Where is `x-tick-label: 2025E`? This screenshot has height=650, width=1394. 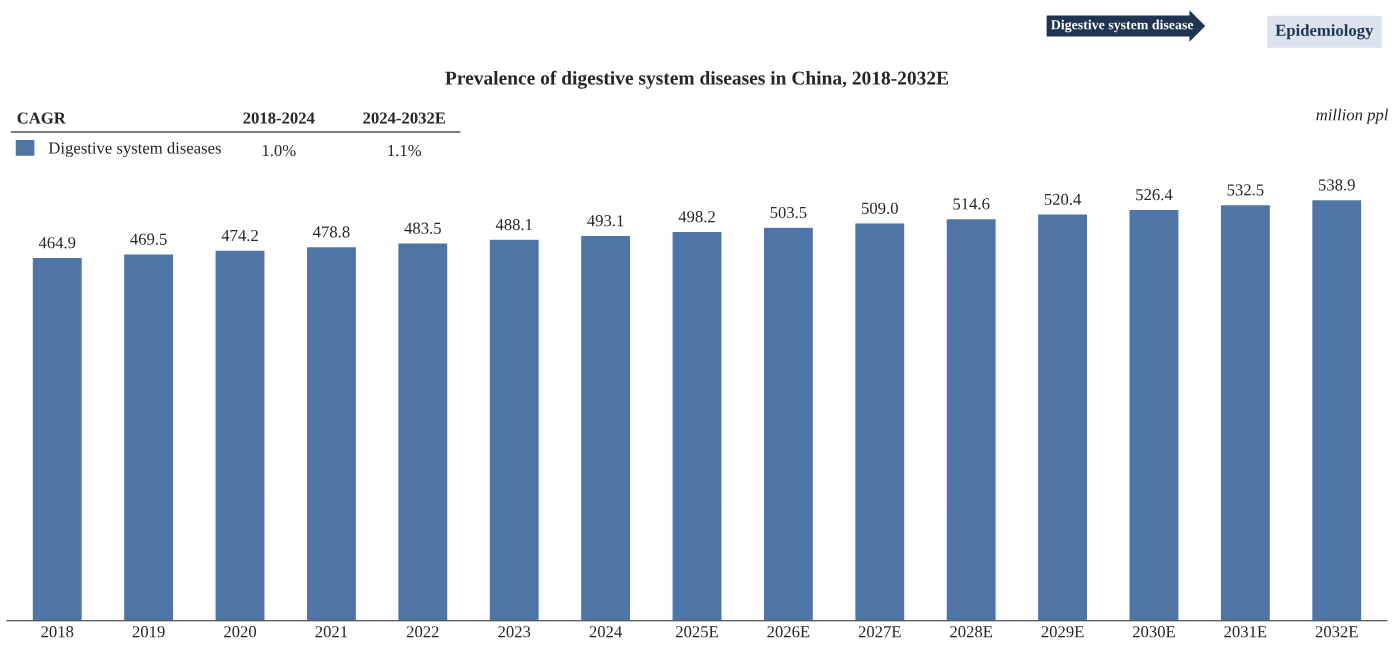
x-tick-label: 2025E is located at coordinates (696, 632).